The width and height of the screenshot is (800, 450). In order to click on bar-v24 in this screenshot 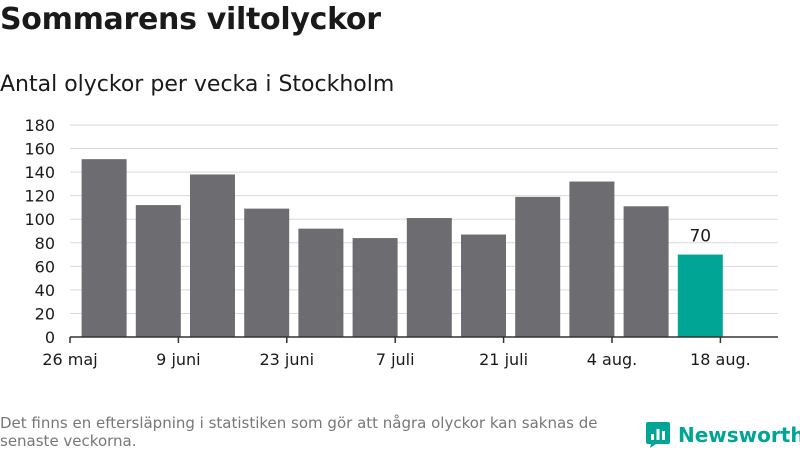, I will do `click(212, 255)`.